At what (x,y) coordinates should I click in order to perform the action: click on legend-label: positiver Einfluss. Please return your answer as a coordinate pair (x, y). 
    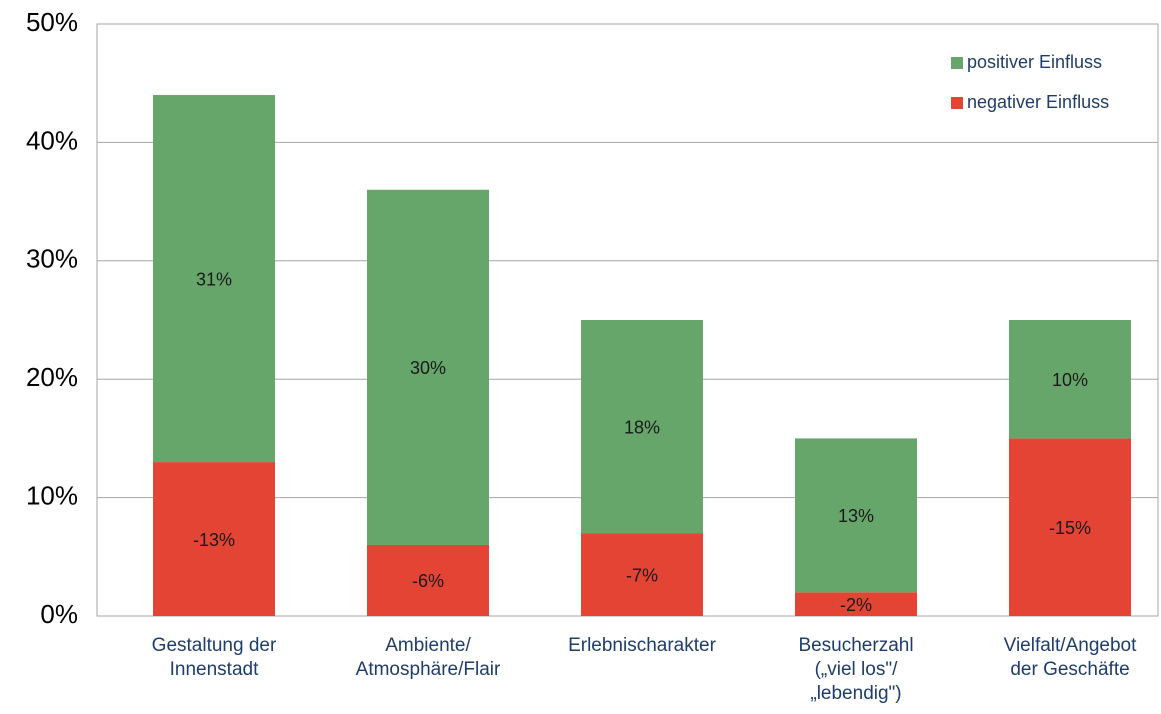
    Looking at the image, I should click on (1034, 62).